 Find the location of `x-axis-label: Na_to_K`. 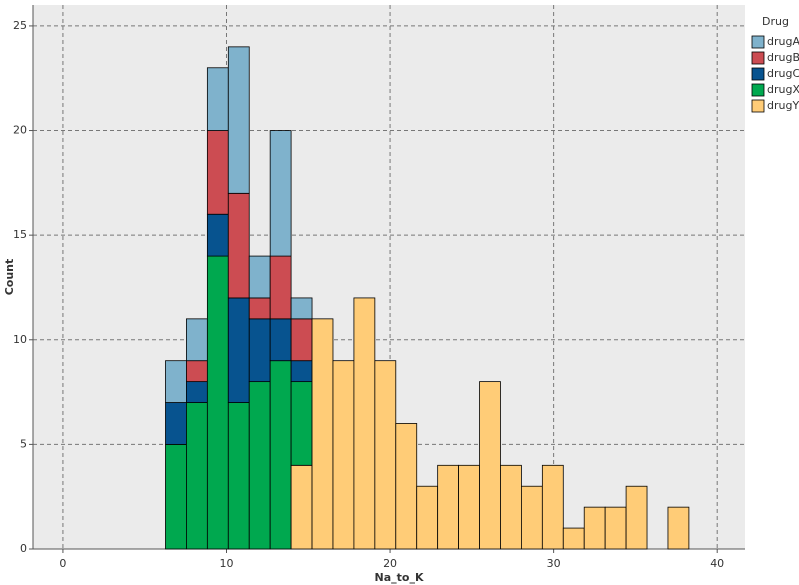

x-axis-label: Na_to_K is located at coordinates (399, 577).